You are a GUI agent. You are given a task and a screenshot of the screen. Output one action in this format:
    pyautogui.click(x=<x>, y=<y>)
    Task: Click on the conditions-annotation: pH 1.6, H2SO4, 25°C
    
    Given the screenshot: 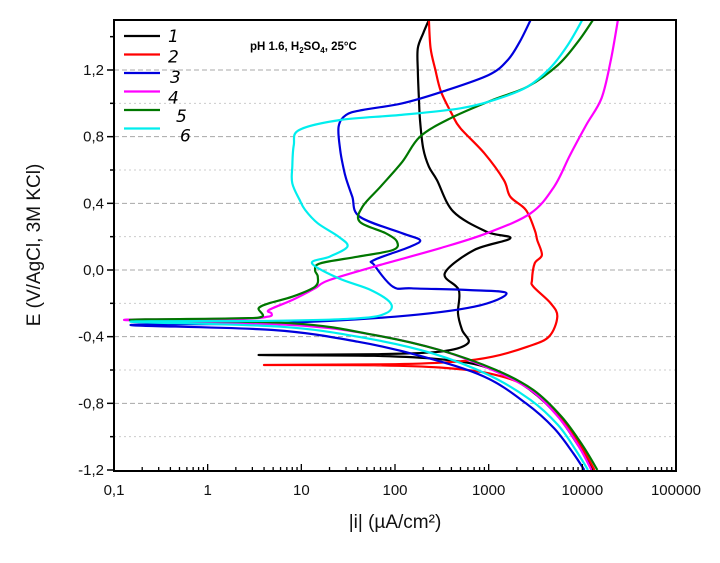 What is the action you would take?
    pyautogui.click(x=303, y=48)
    